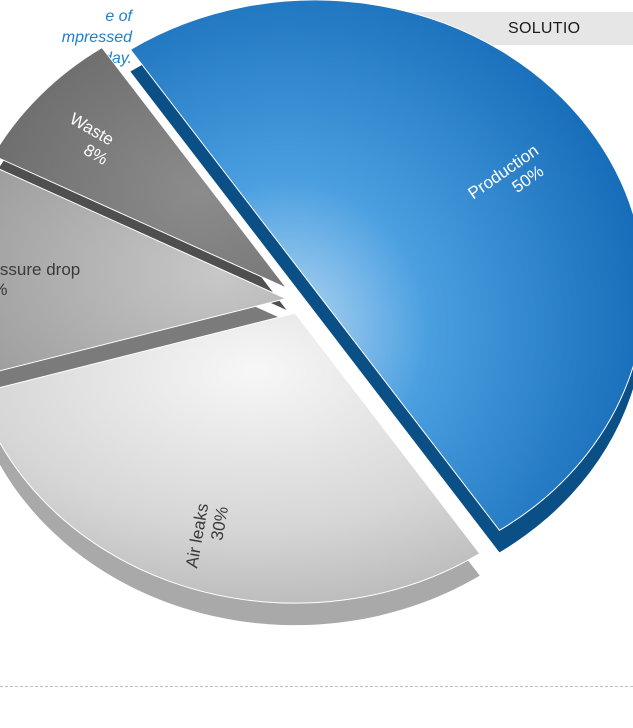 The width and height of the screenshot is (633, 728). Describe the element at coordinates (118, 16) in the screenshot. I see `intro-line-1: e of` at that location.